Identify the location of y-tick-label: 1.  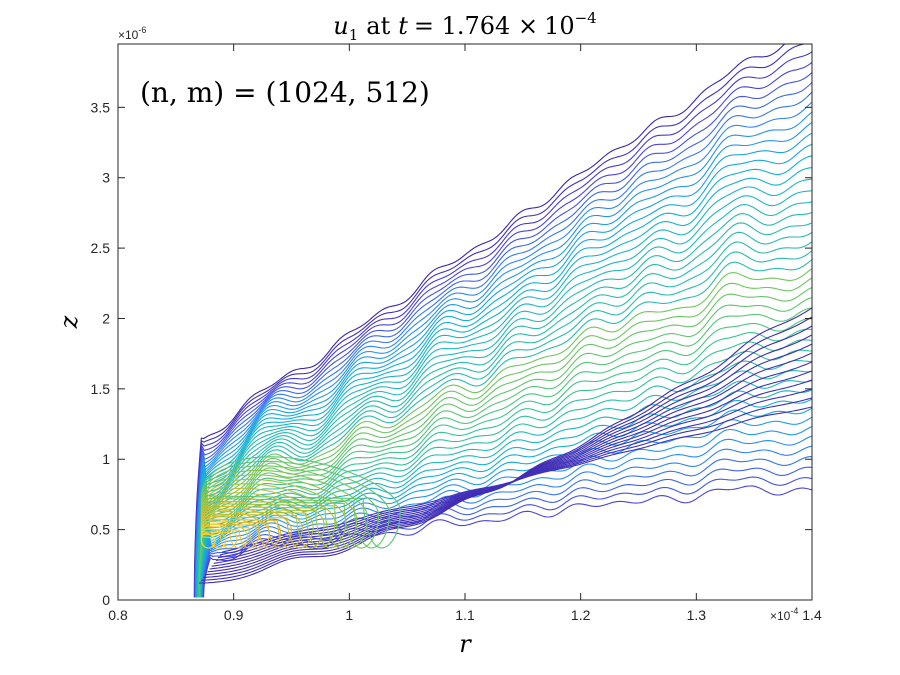
(106, 459).